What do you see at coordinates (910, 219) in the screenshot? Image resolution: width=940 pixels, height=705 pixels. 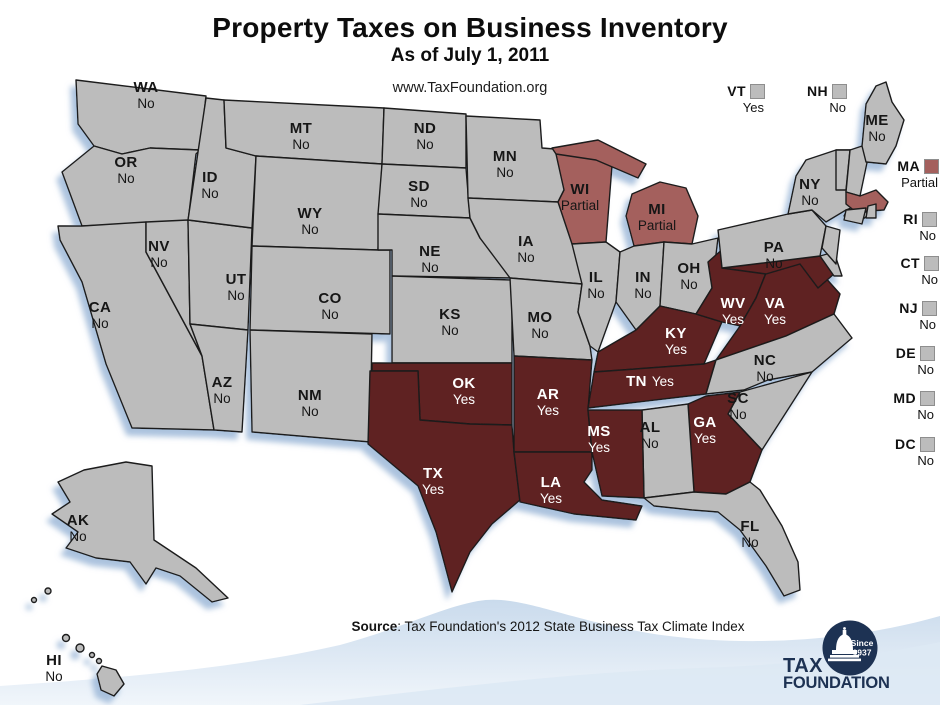 I see `callout-abbr: RI` at bounding box center [910, 219].